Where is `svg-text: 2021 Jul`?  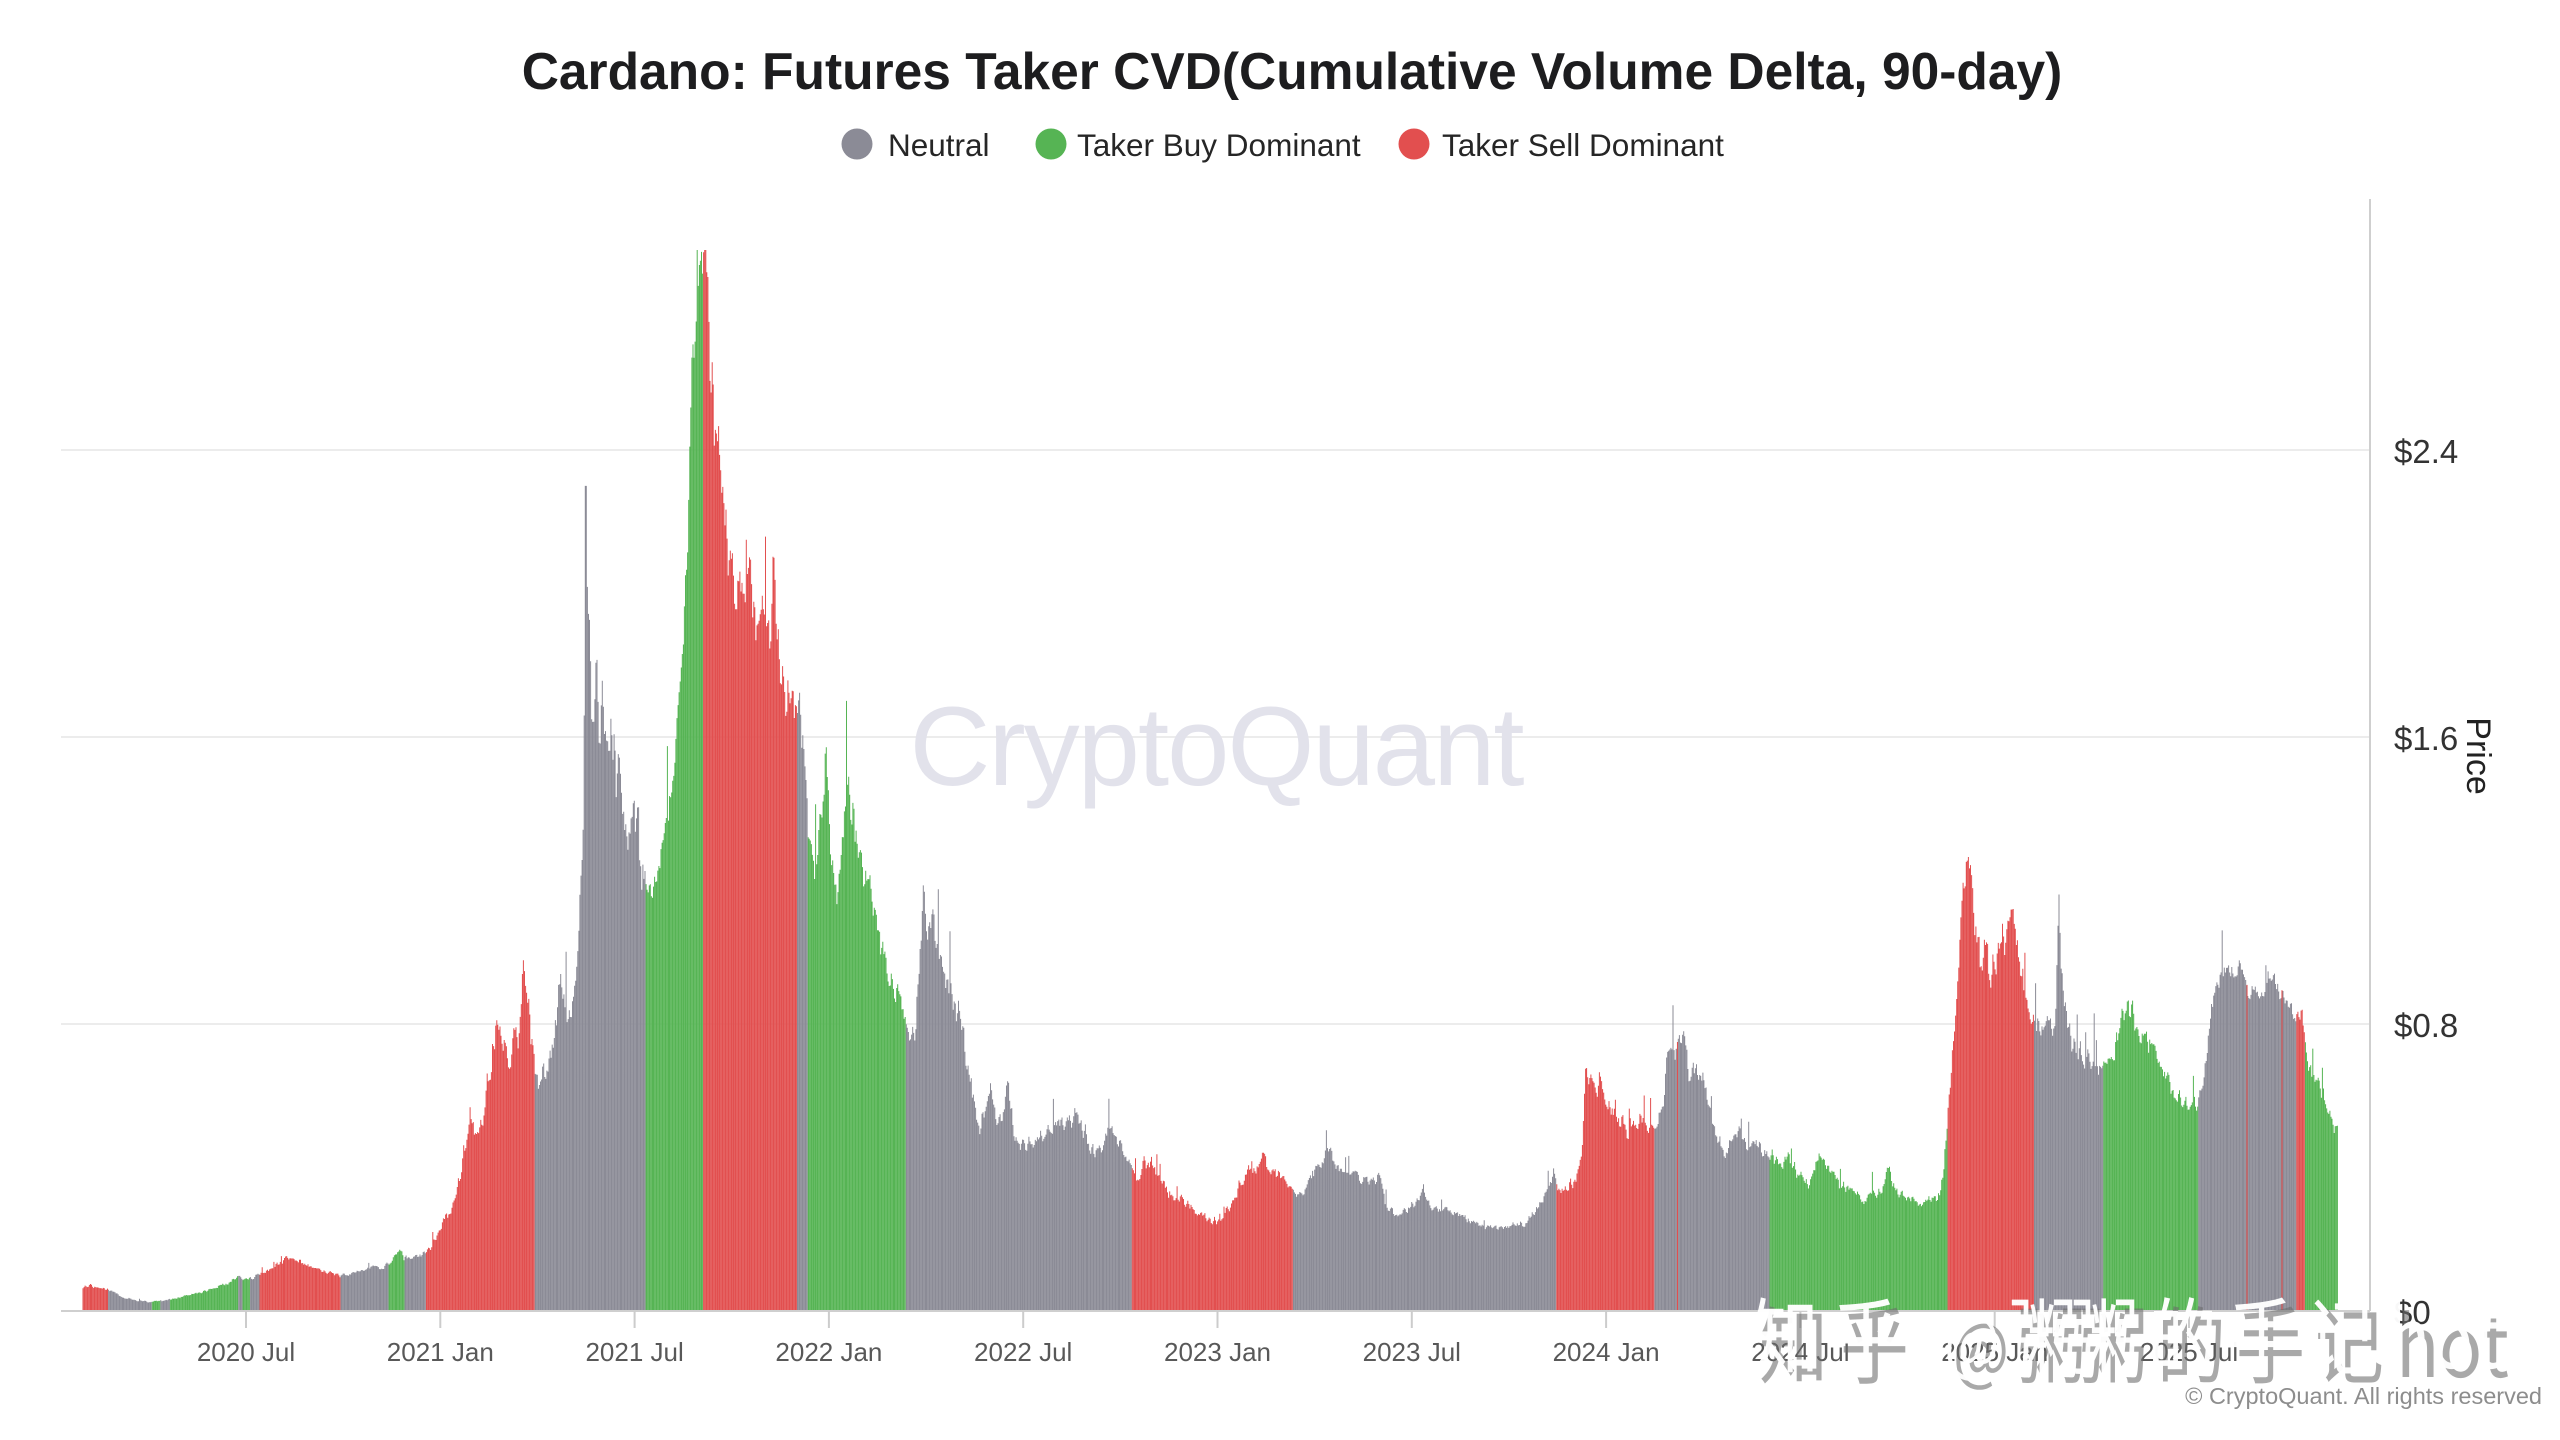
svg-text: 2021 Jul is located at coordinates (634, 1352).